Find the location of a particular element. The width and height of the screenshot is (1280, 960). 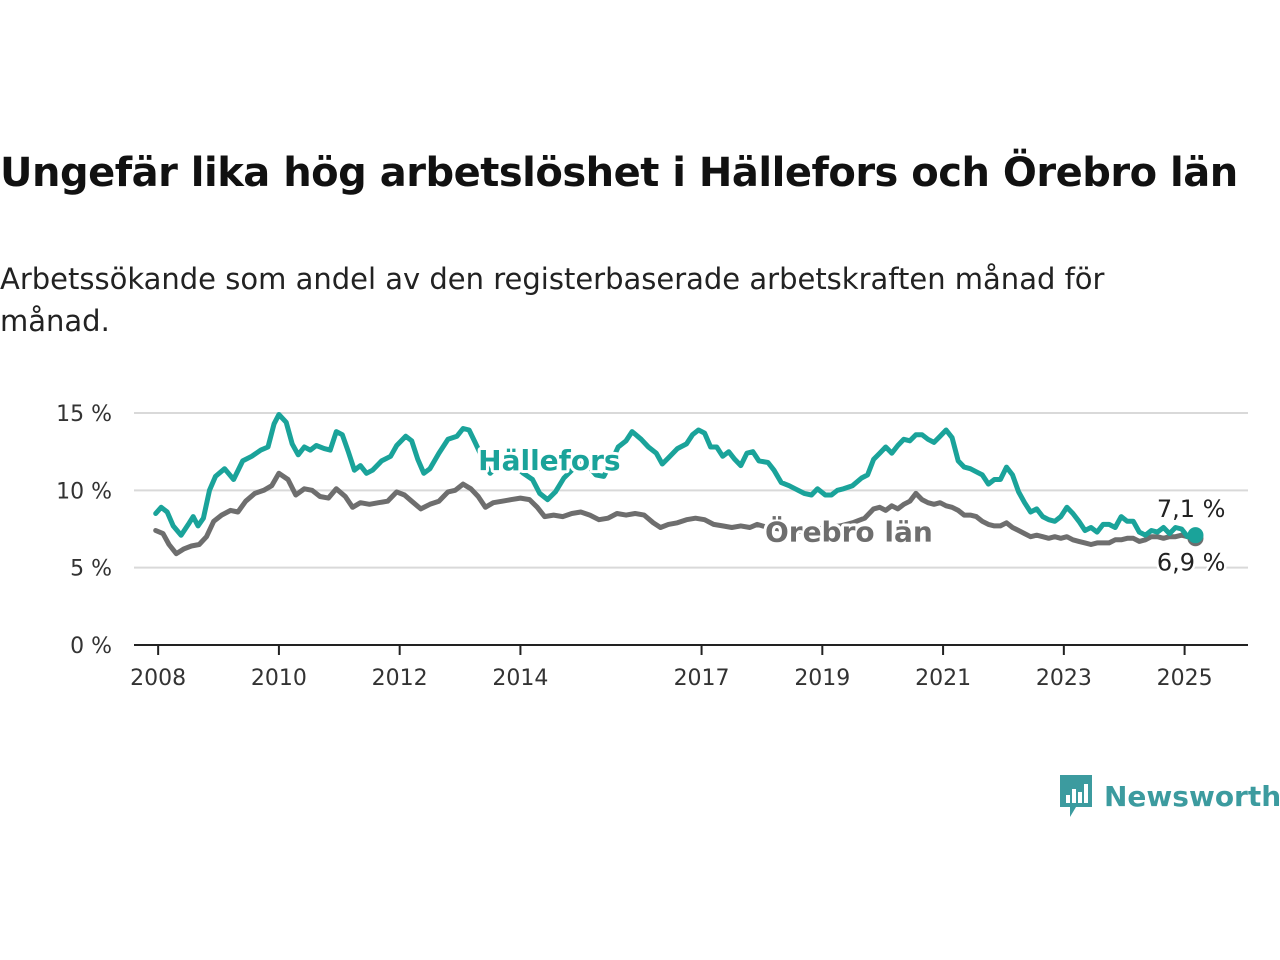

grid-lines is located at coordinates (691, 490).